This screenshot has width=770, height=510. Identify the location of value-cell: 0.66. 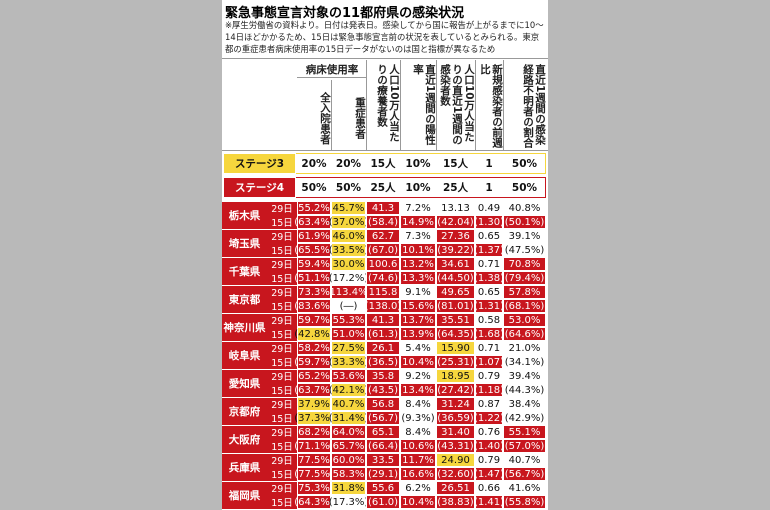
(489, 488).